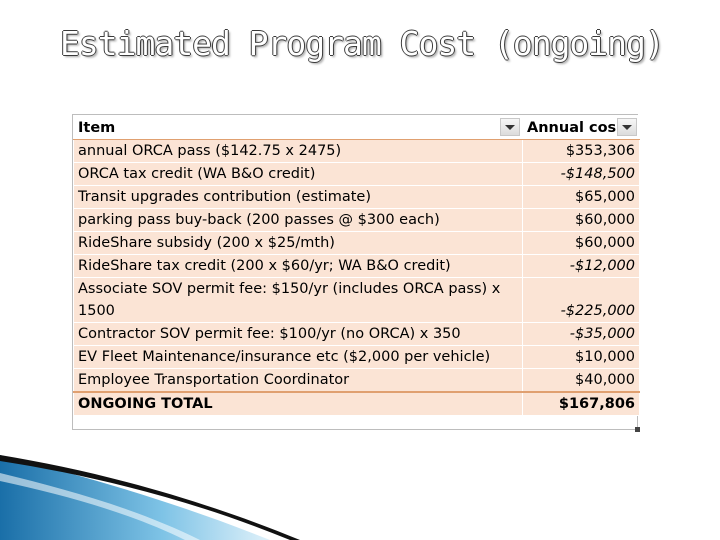 The image size is (720, 540). What do you see at coordinates (581, 403) in the screenshot?
I see `total-amount: $167,806` at bounding box center [581, 403].